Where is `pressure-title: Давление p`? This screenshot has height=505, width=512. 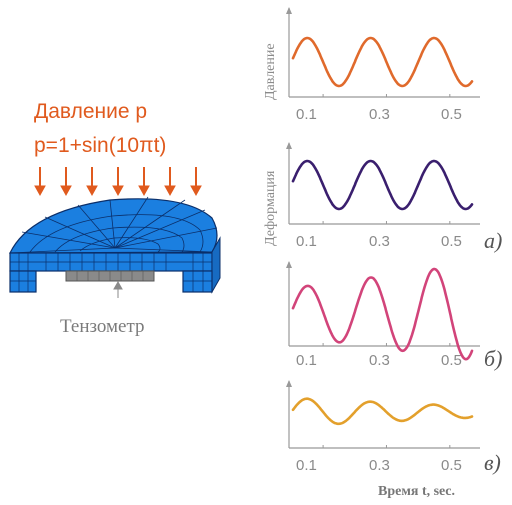 pressure-title: Давление p is located at coordinates (91, 111).